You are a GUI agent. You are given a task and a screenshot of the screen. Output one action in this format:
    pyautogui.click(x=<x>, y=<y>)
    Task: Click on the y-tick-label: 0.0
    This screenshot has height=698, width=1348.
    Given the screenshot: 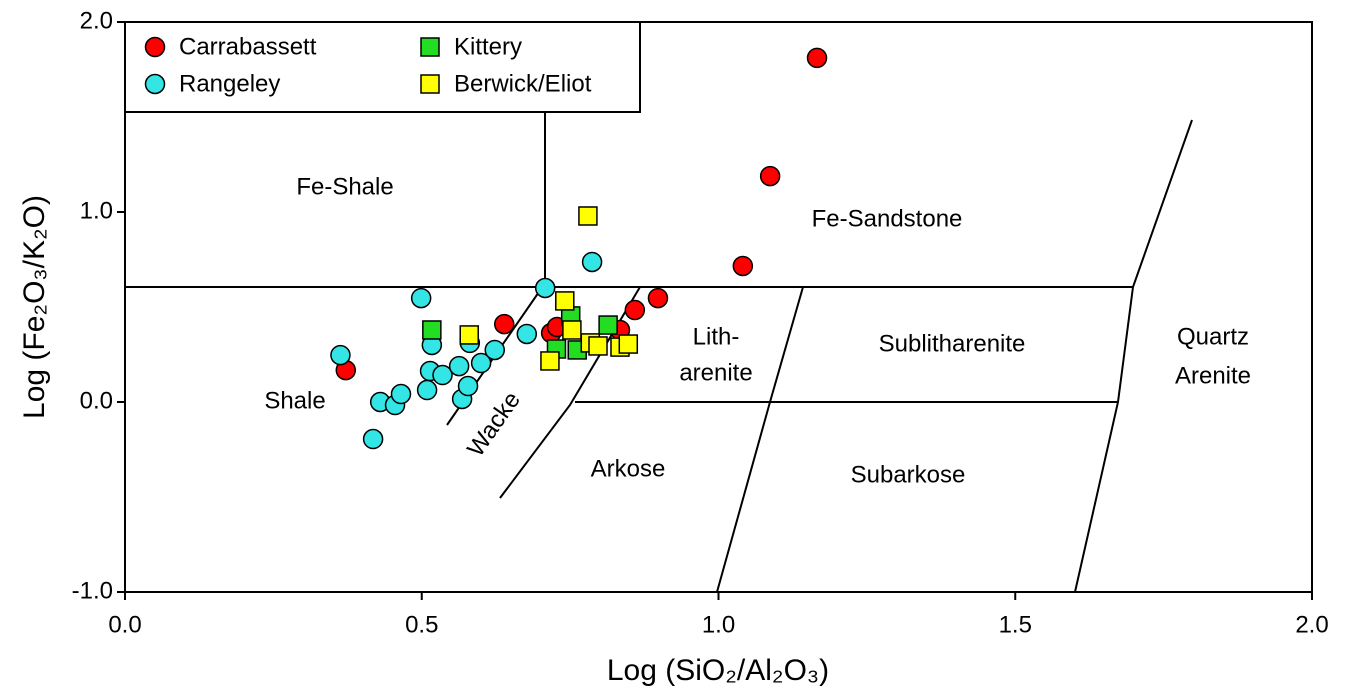 What is the action you would take?
    pyautogui.click(x=96, y=400)
    